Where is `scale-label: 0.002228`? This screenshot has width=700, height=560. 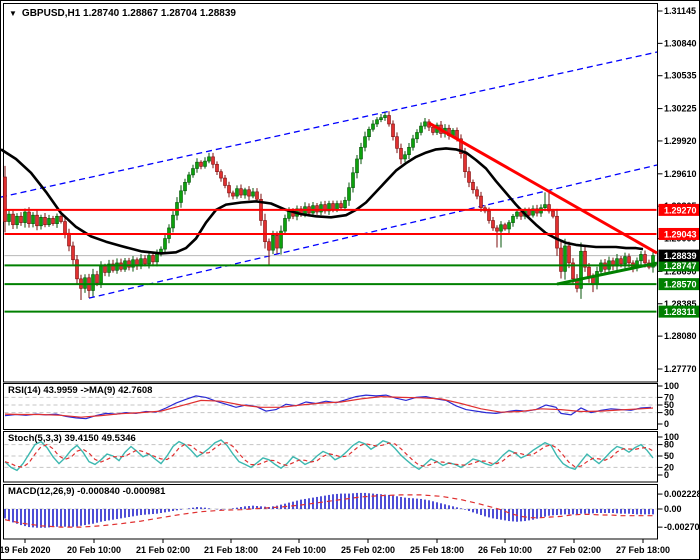
scale-label: 0.002228 is located at coordinates (682, 494).